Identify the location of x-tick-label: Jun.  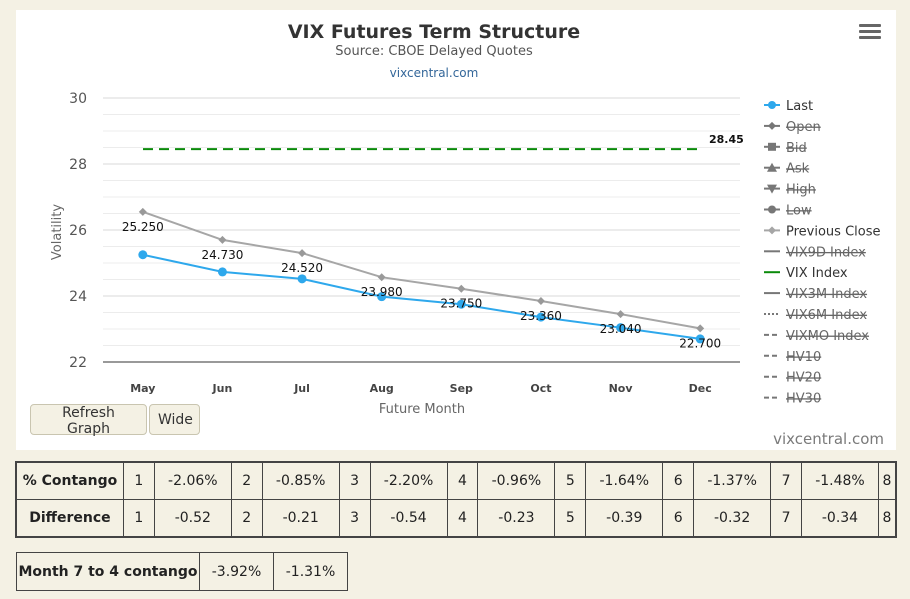
(222, 388).